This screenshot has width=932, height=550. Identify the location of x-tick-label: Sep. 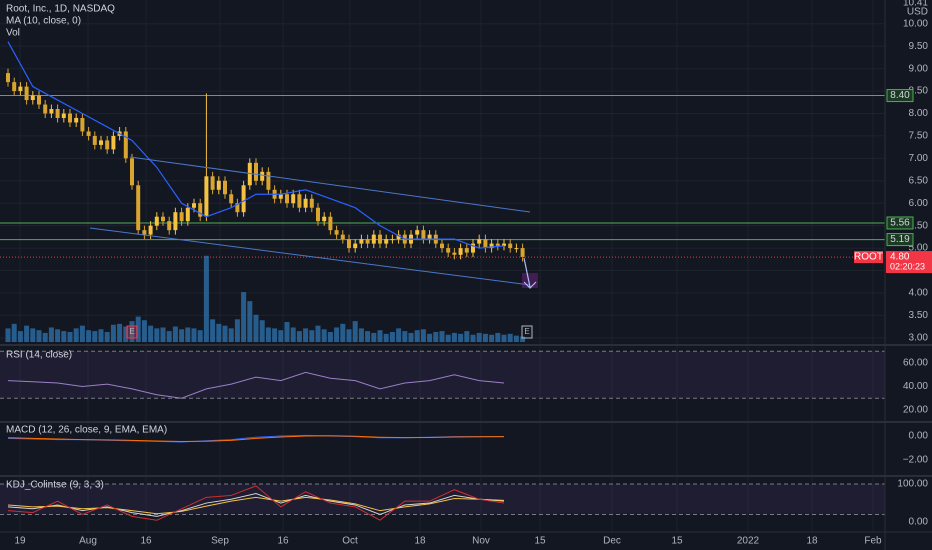
(220, 541).